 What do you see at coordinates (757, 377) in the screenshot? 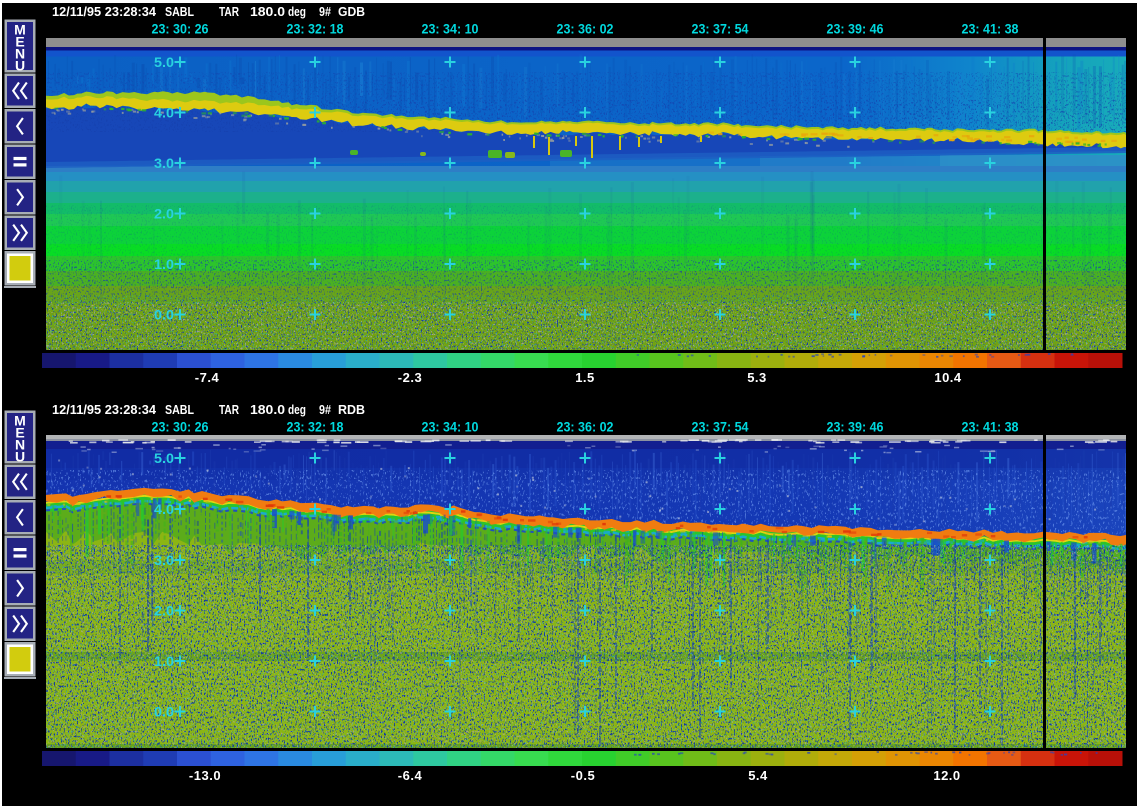
I see `svg-text: 5.3` at bounding box center [757, 377].